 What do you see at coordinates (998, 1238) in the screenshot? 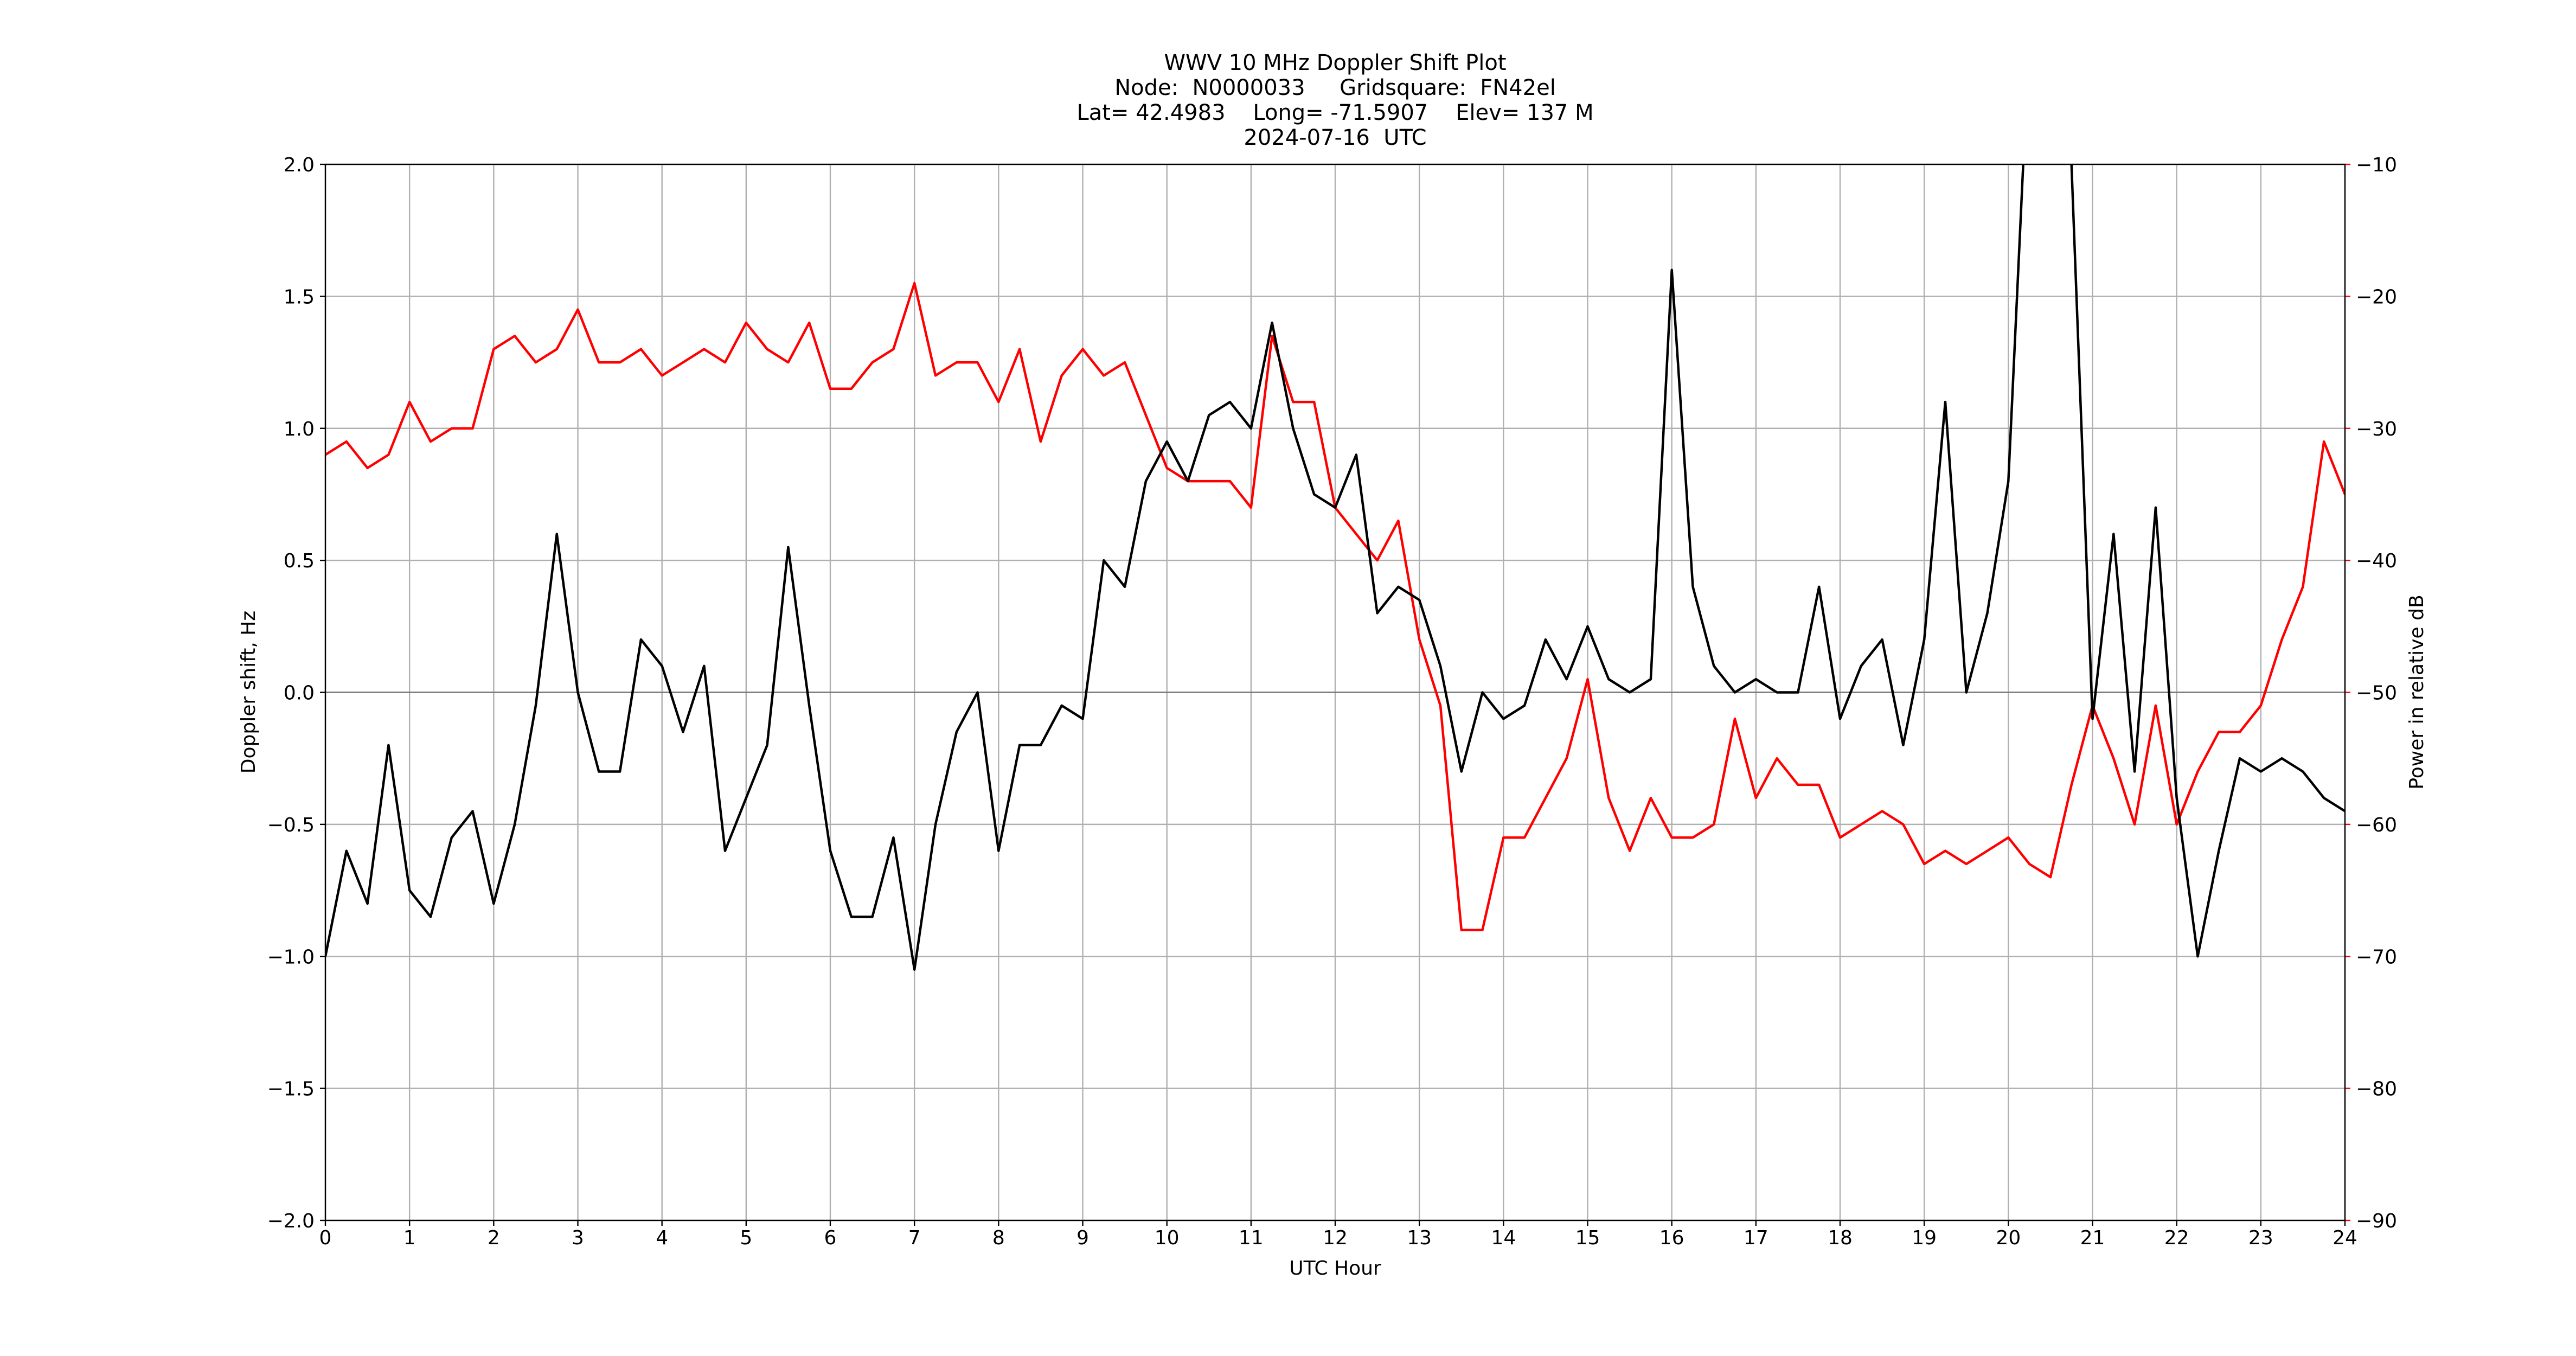
I see `x-tick-label: 8` at bounding box center [998, 1238].